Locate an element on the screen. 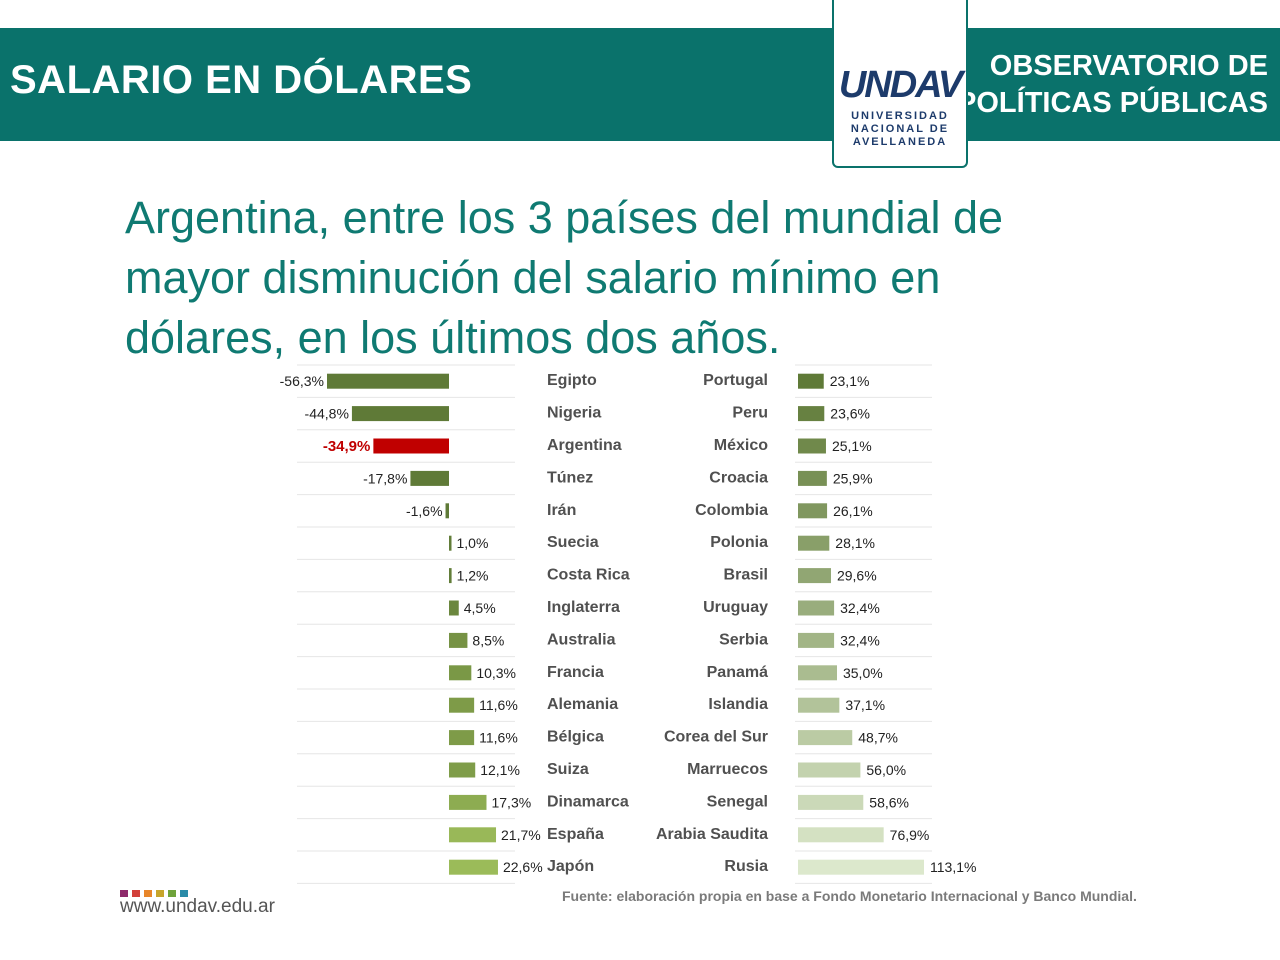  data-label: 56,0% is located at coordinates (886, 770).